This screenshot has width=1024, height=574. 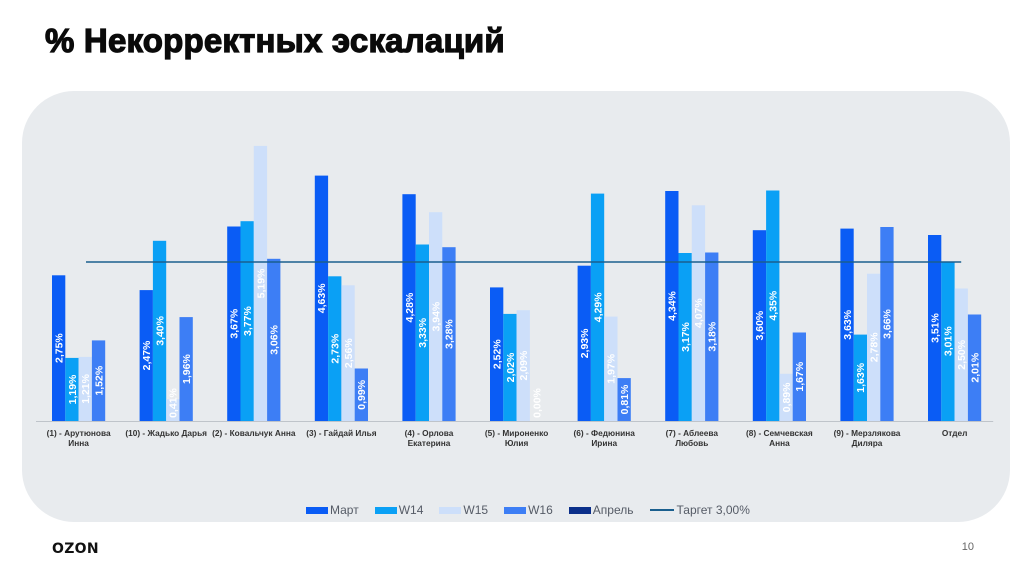 I want to click on legend-label-w16: W16, so click(x=540, y=510).